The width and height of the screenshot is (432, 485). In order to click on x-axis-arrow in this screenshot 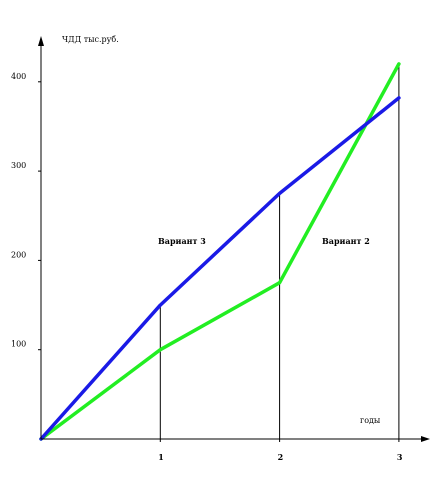, I will do `click(425, 439)`.